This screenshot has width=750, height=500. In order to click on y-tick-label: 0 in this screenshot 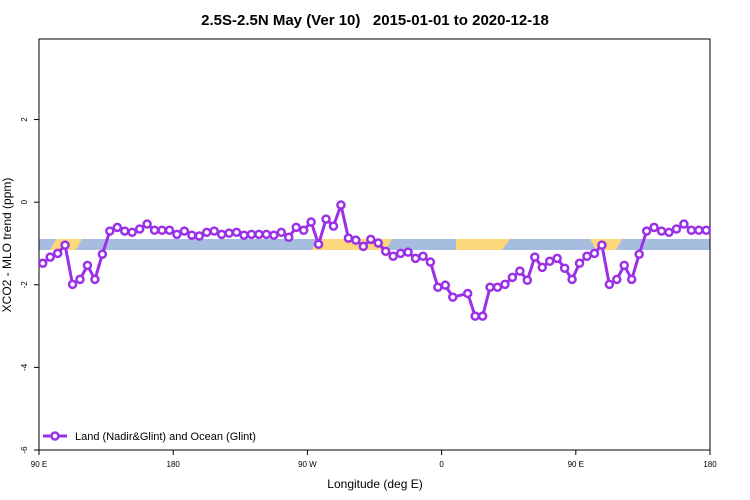, I will do `click(24, 201)`.